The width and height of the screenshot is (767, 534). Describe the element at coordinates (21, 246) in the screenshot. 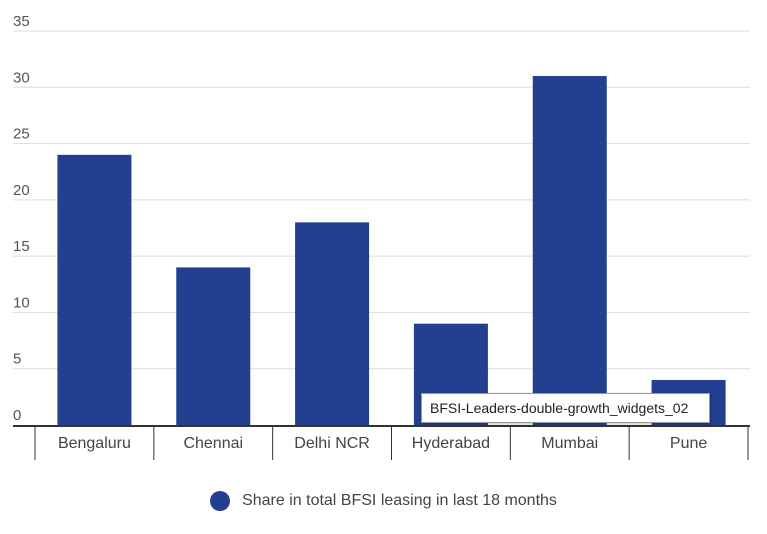

I see `y-tick-label-15: 15` at that location.